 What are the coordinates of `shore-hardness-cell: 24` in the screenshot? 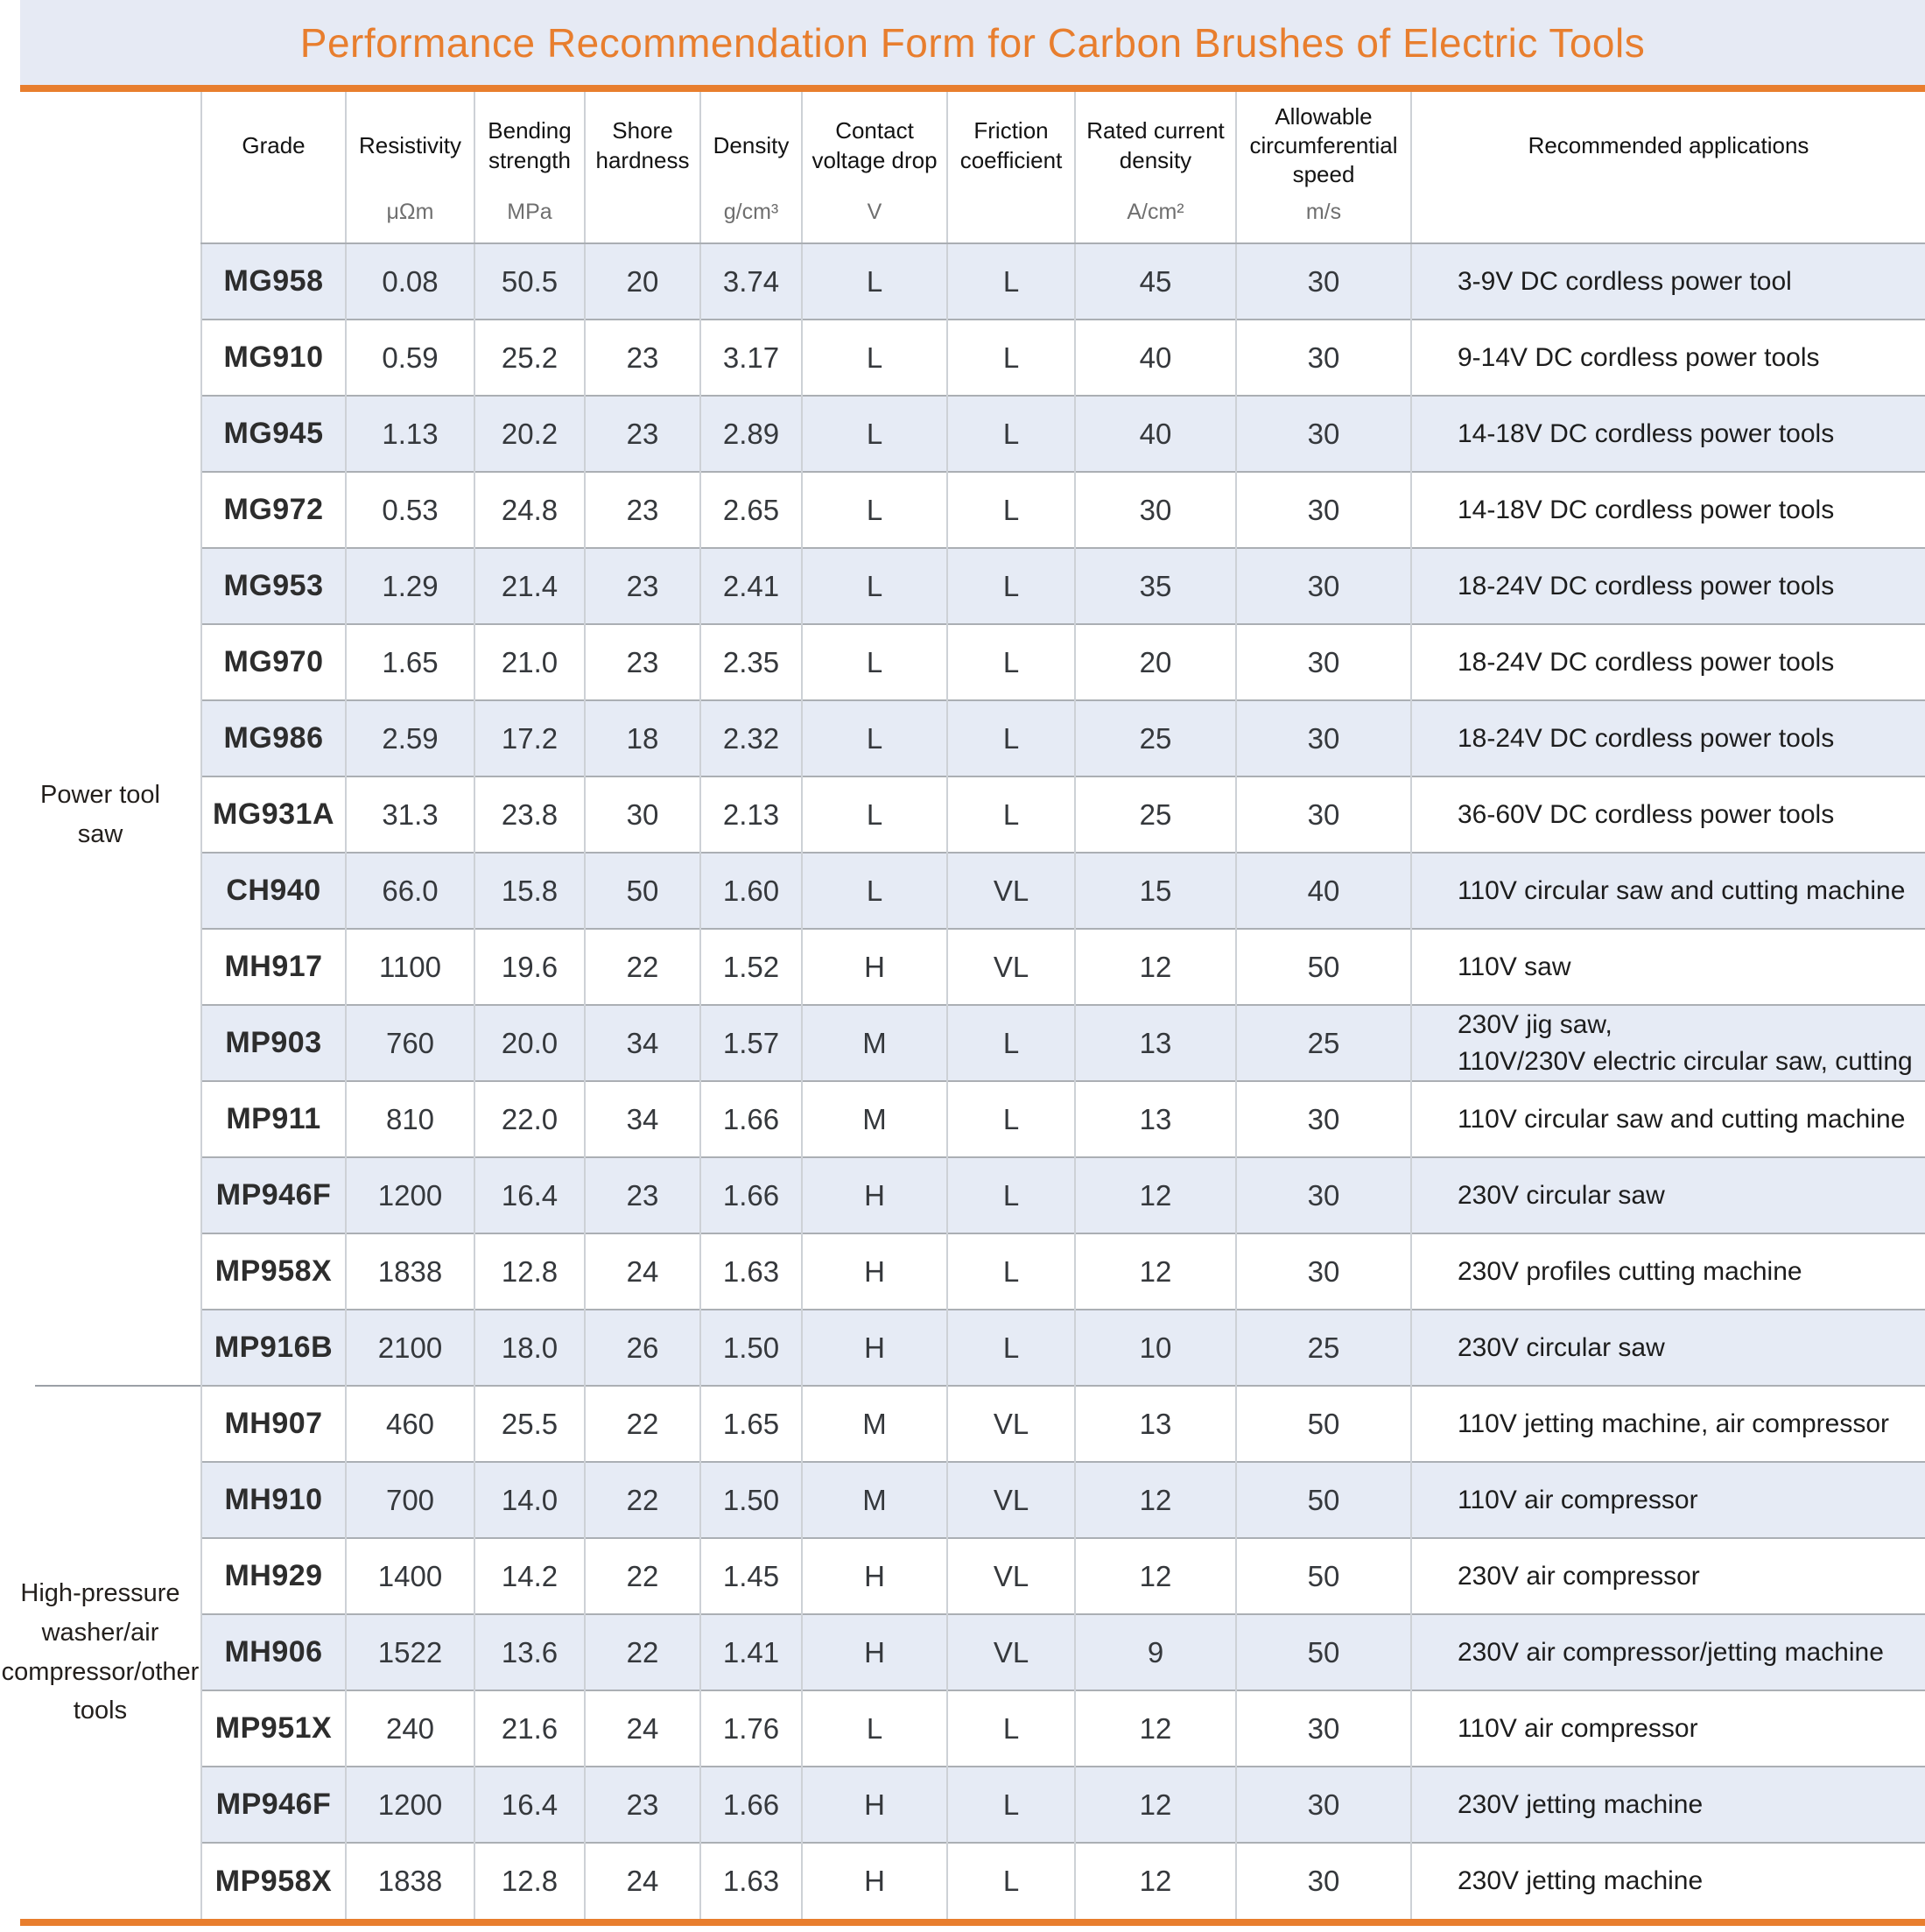 It's located at (642, 1729).